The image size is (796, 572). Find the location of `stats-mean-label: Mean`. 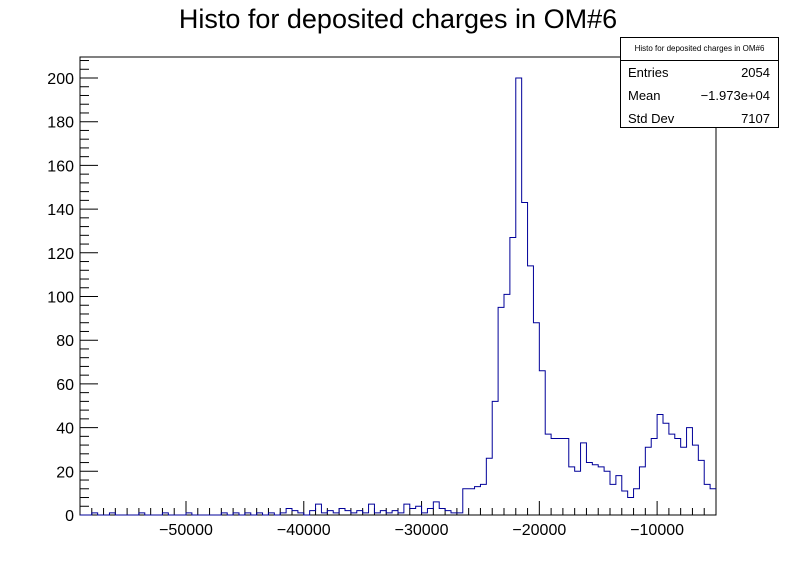

stats-mean-label: Mean is located at coordinates (644, 95).